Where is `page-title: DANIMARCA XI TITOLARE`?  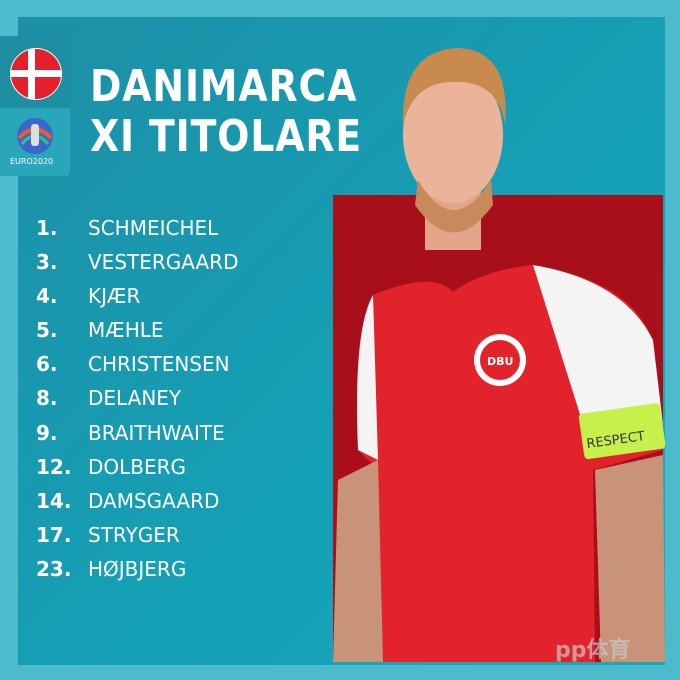 page-title: DANIMARCA XI TITOLARE is located at coordinates (226, 112).